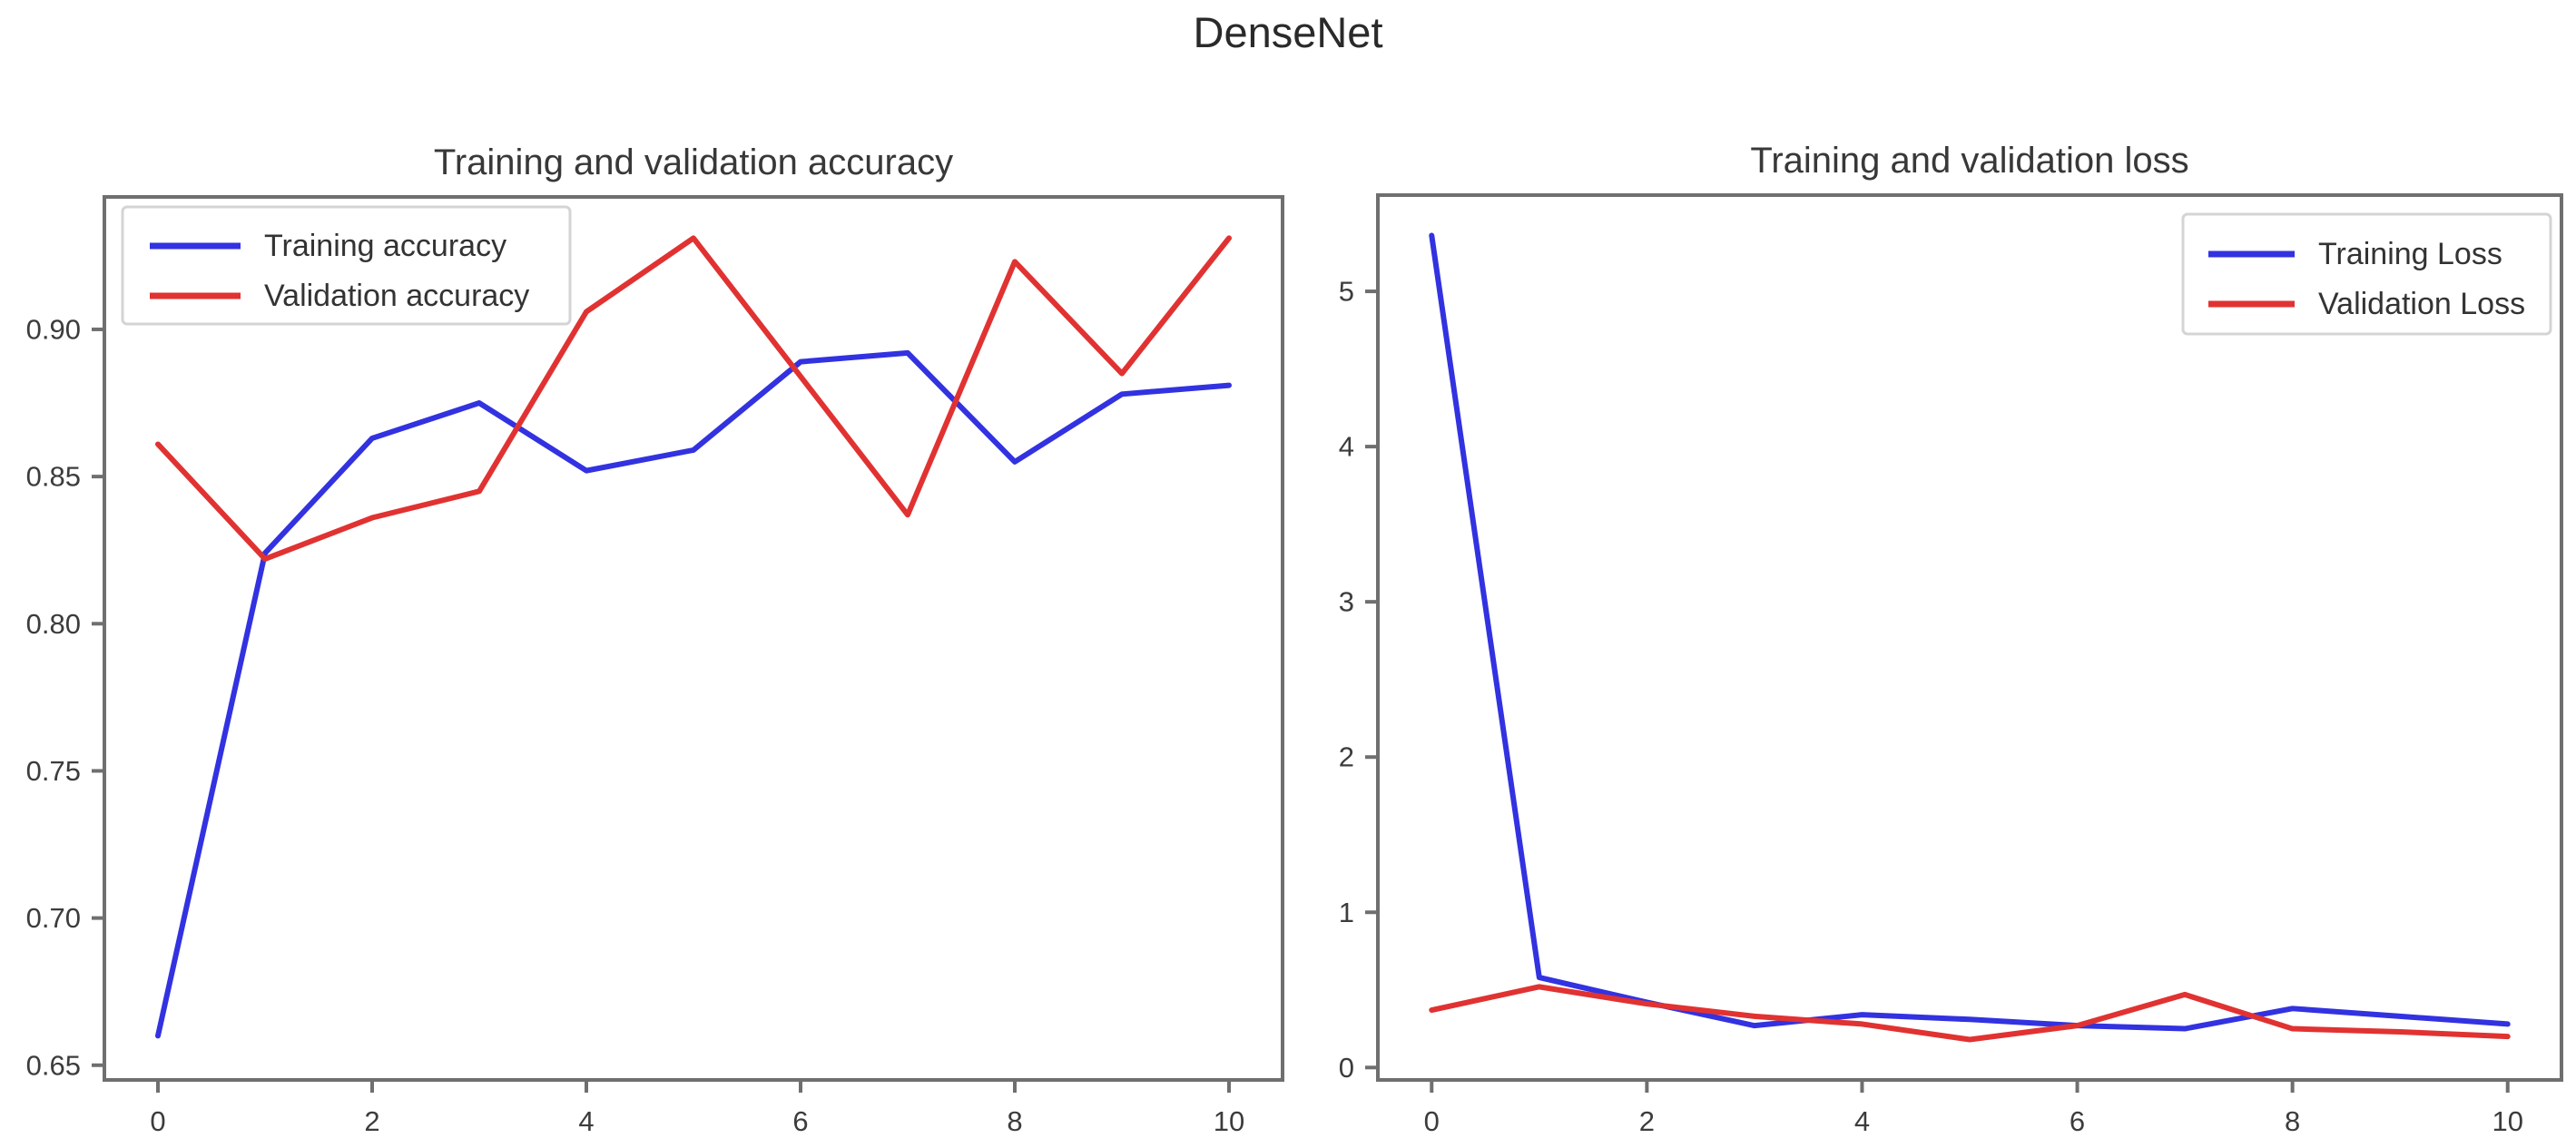 The image size is (2576, 1148). Describe the element at coordinates (53, 477) in the screenshot. I see `y-tick-label: 0.85` at that location.